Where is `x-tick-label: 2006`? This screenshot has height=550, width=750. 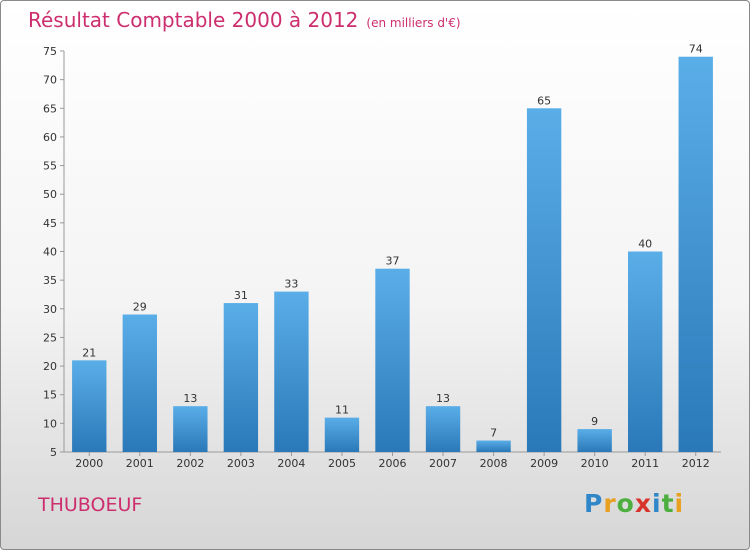
x-tick-label: 2006 is located at coordinates (393, 463).